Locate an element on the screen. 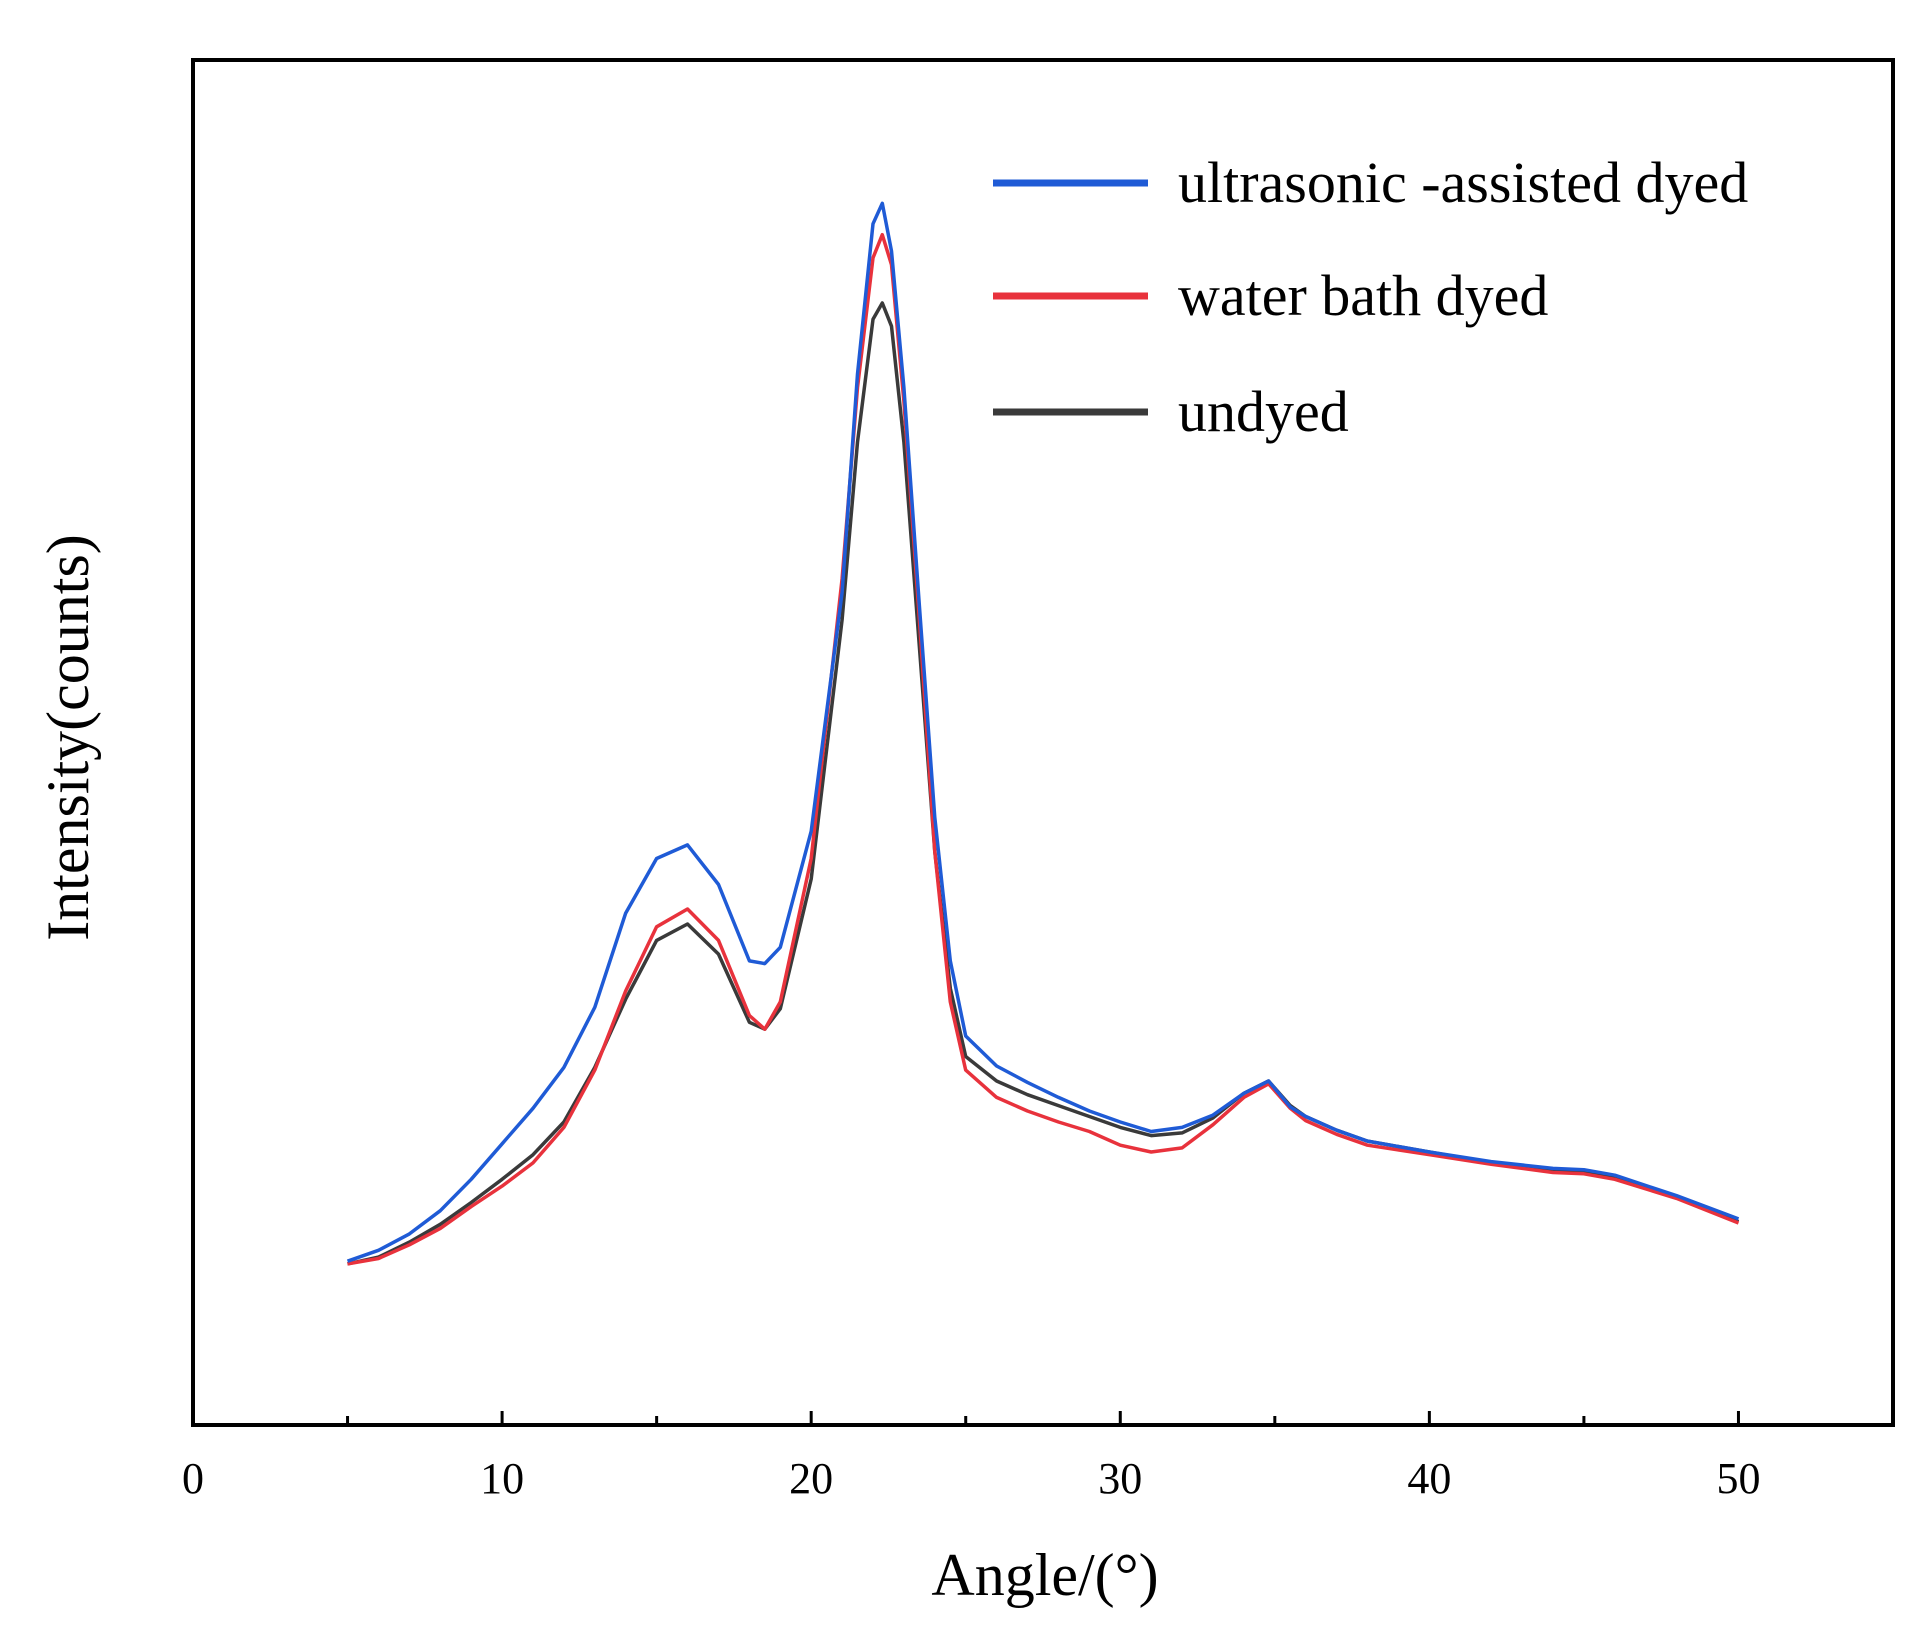 This screenshot has height=1643, width=1932. legend-label-1: water bath dyed is located at coordinates (1363, 295).